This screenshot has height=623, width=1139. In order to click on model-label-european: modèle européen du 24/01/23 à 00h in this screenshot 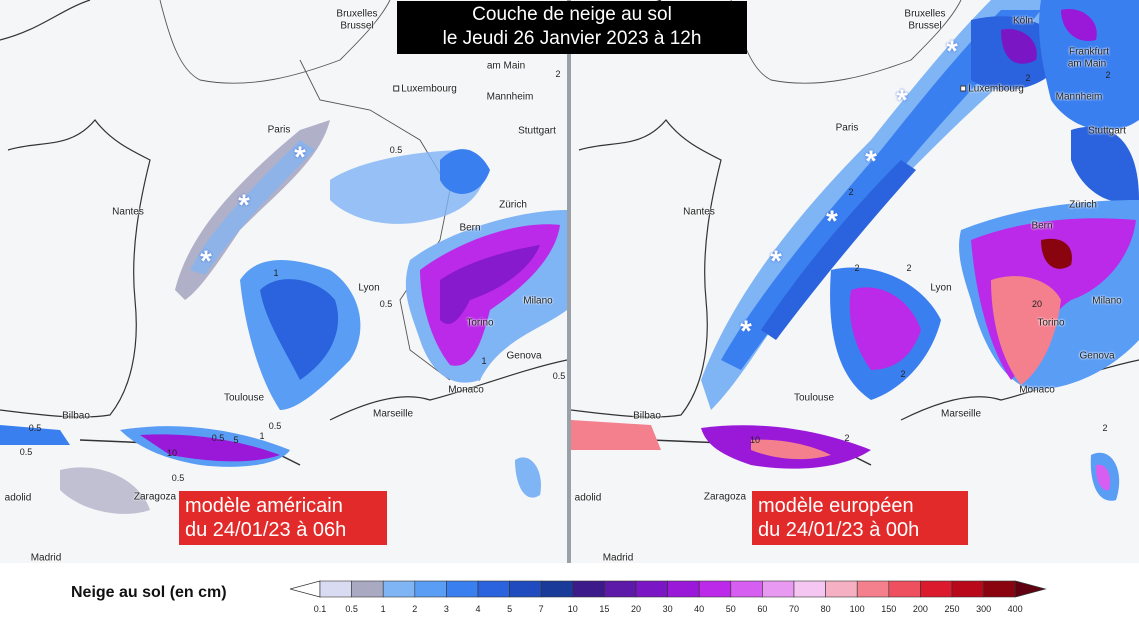, I will do `click(860, 518)`.